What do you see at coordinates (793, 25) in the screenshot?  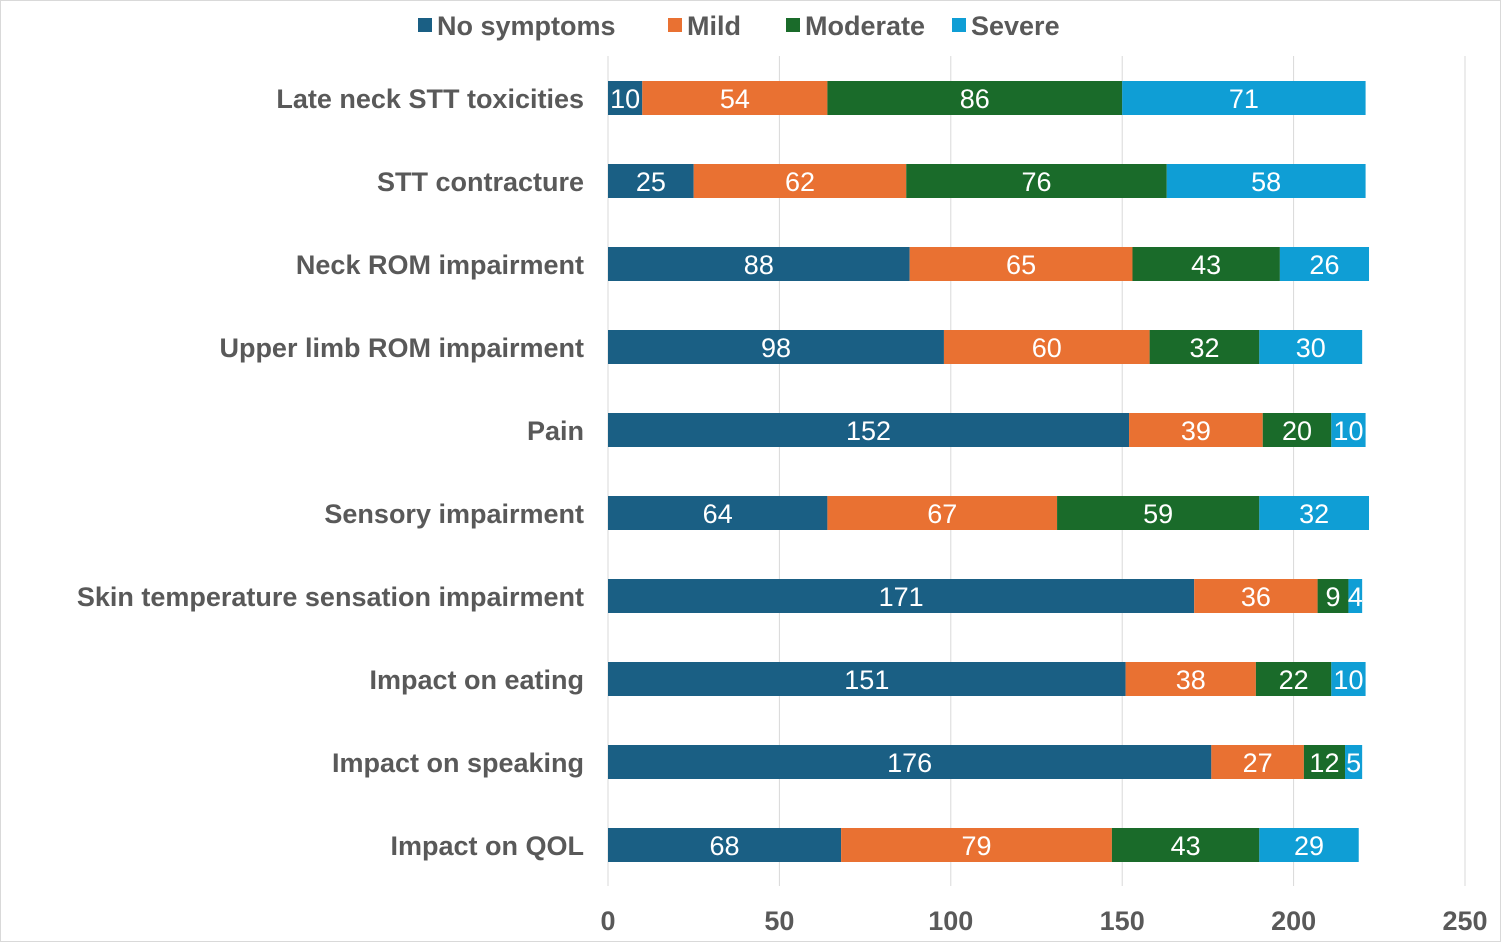 I see `legend-swatch-moderate` at bounding box center [793, 25].